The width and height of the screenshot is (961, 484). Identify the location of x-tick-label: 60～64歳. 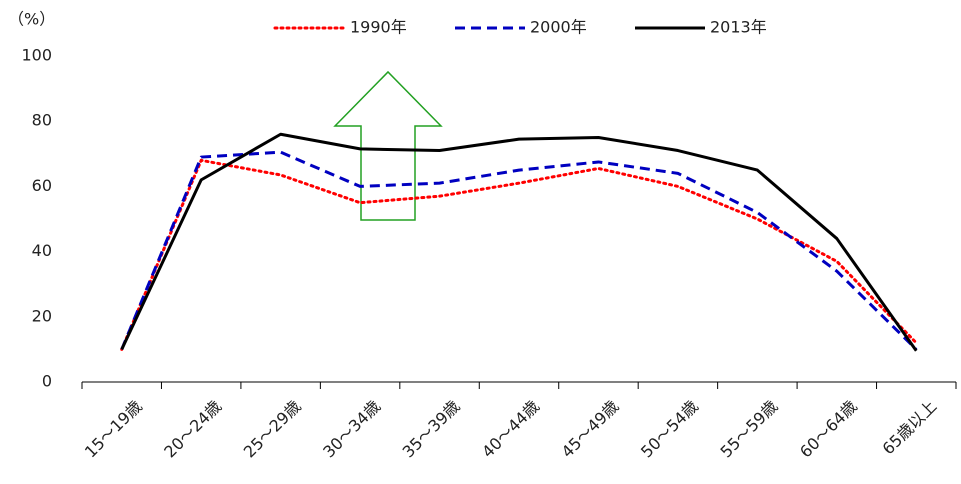
(828, 429).